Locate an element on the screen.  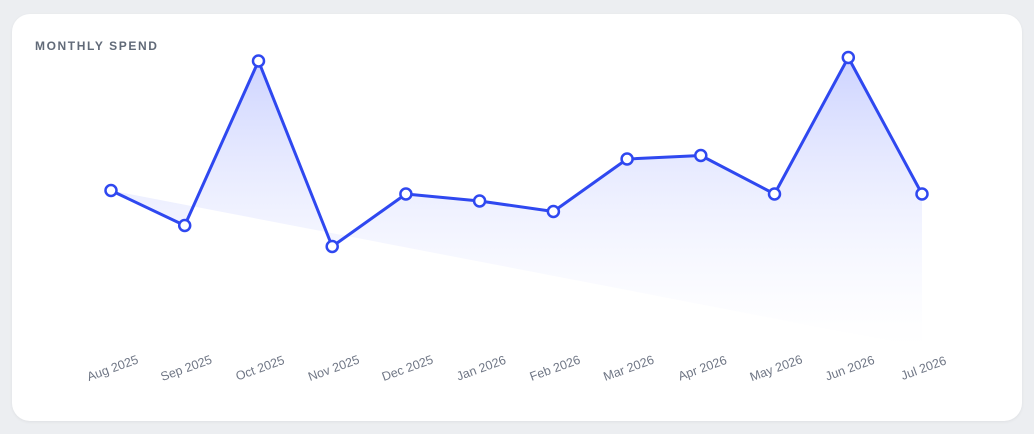
x-tick-label: Nov 2025 is located at coordinates (333, 367).